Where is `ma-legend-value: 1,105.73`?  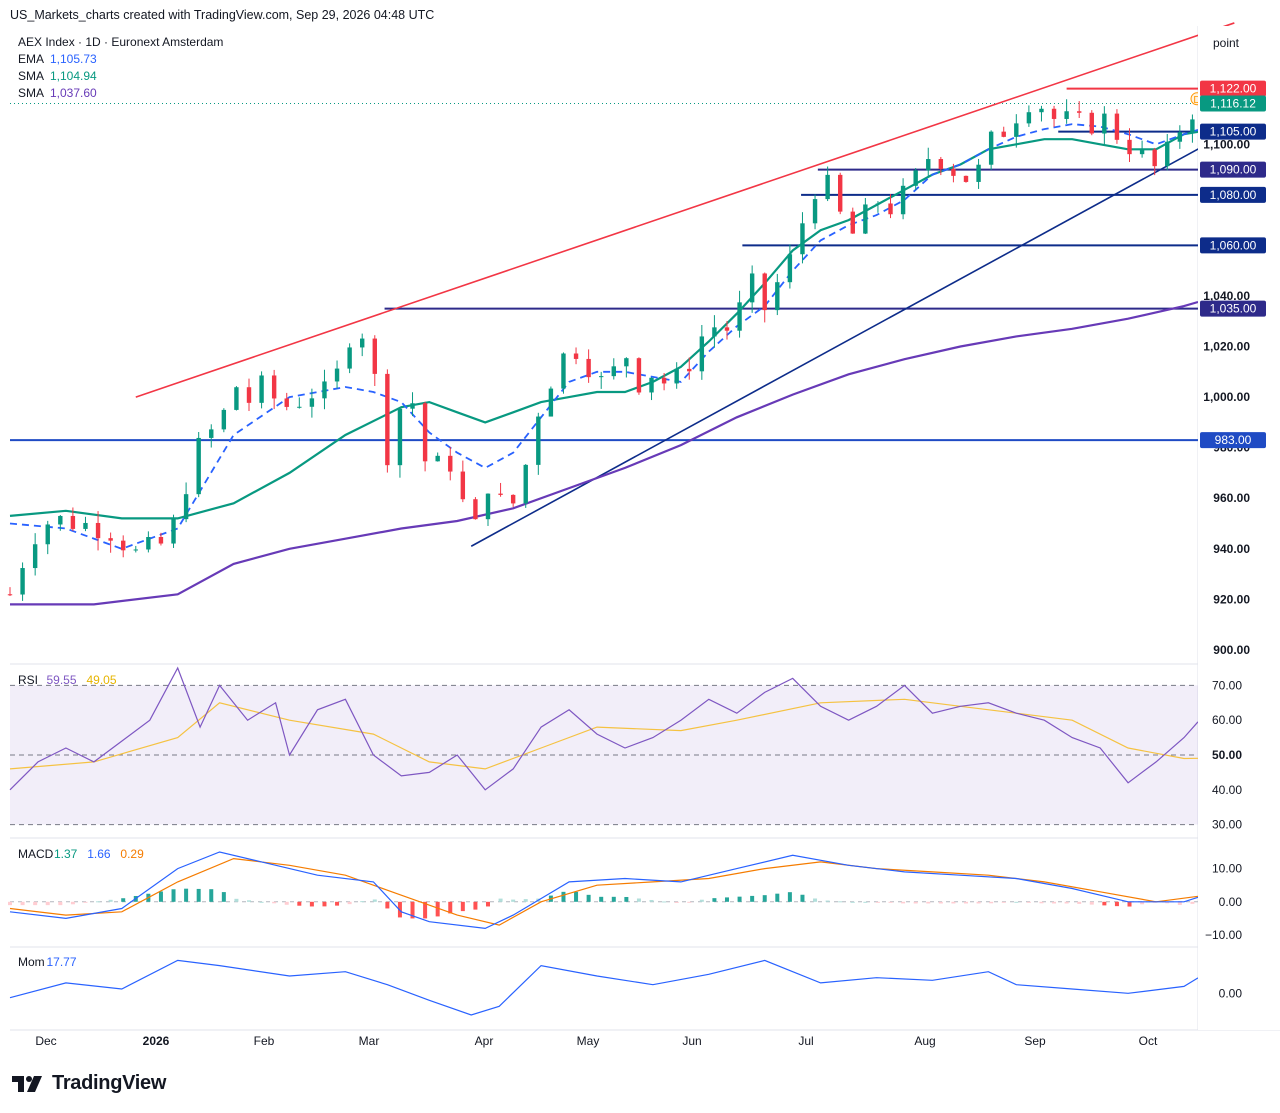 ma-legend-value: 1,105.73 is located at coordinates (73, 59).